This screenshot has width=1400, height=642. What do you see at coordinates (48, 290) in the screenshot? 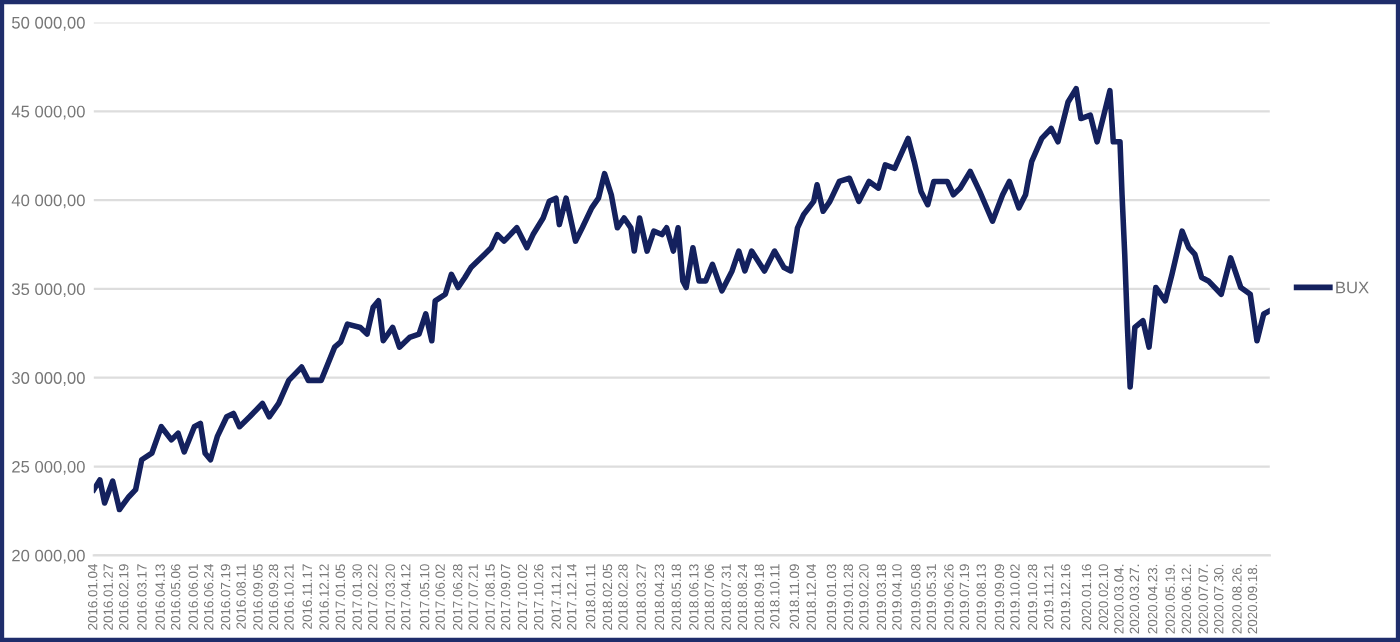
I see `y-tick-label: 35 000,00` at bounding box center [48, 290].